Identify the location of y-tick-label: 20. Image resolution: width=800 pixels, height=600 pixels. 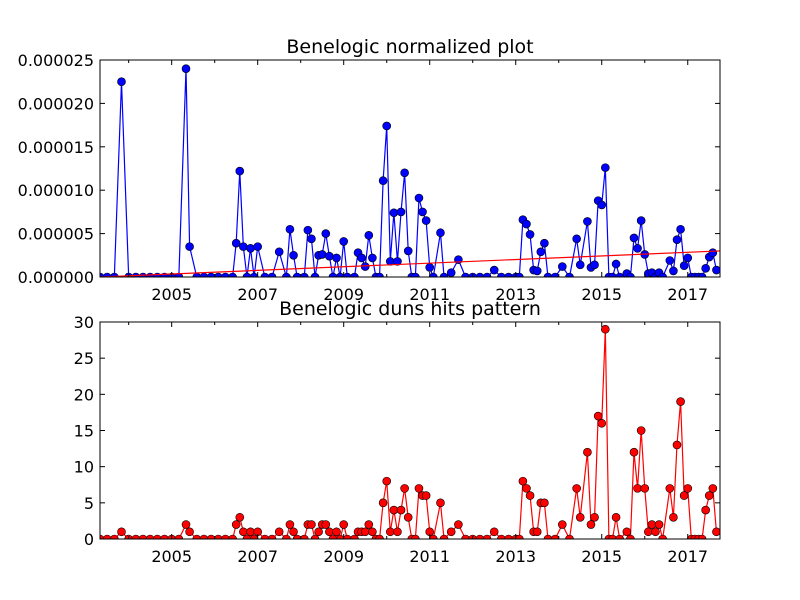
(84, 394).